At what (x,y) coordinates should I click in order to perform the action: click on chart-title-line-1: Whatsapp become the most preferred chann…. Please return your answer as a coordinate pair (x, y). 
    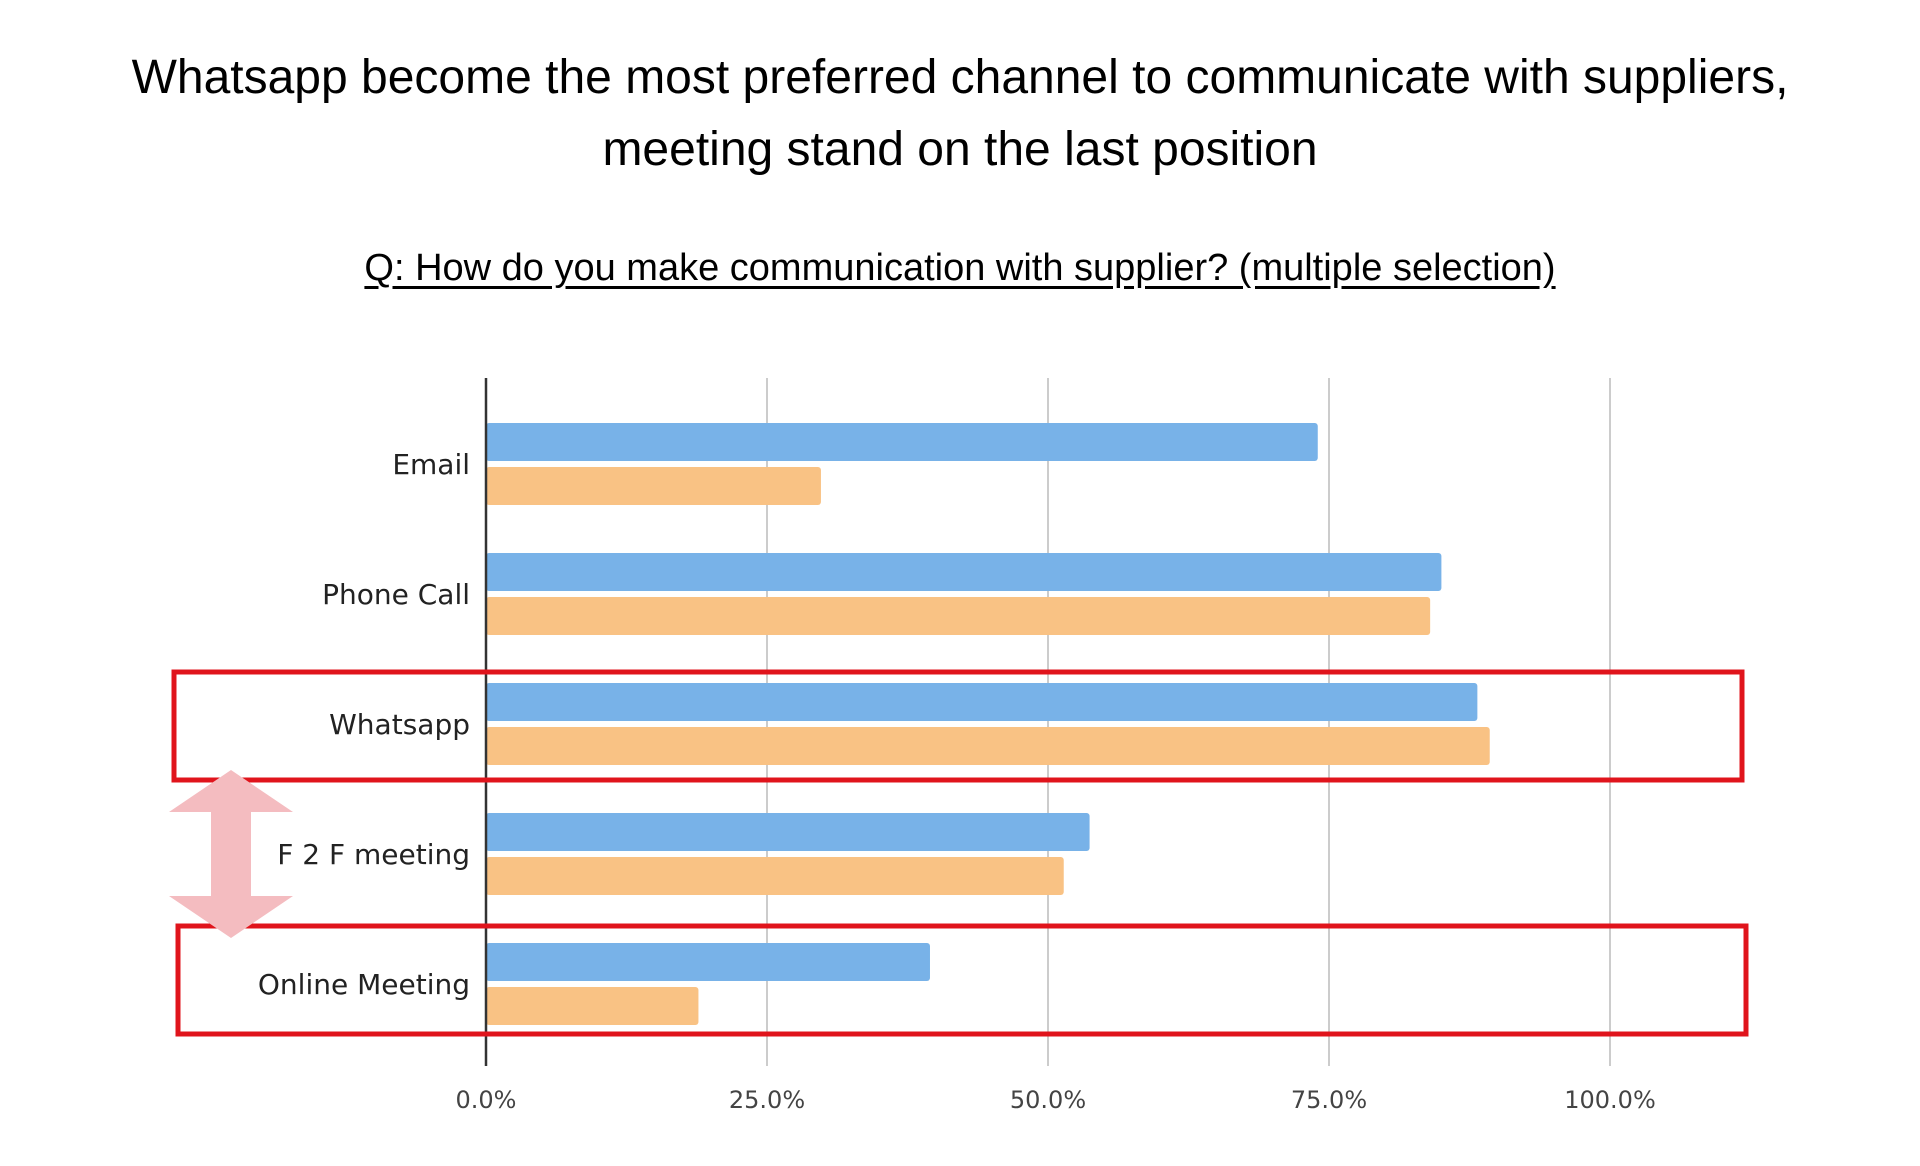
    Looking at the image, I should click on (960, 77).